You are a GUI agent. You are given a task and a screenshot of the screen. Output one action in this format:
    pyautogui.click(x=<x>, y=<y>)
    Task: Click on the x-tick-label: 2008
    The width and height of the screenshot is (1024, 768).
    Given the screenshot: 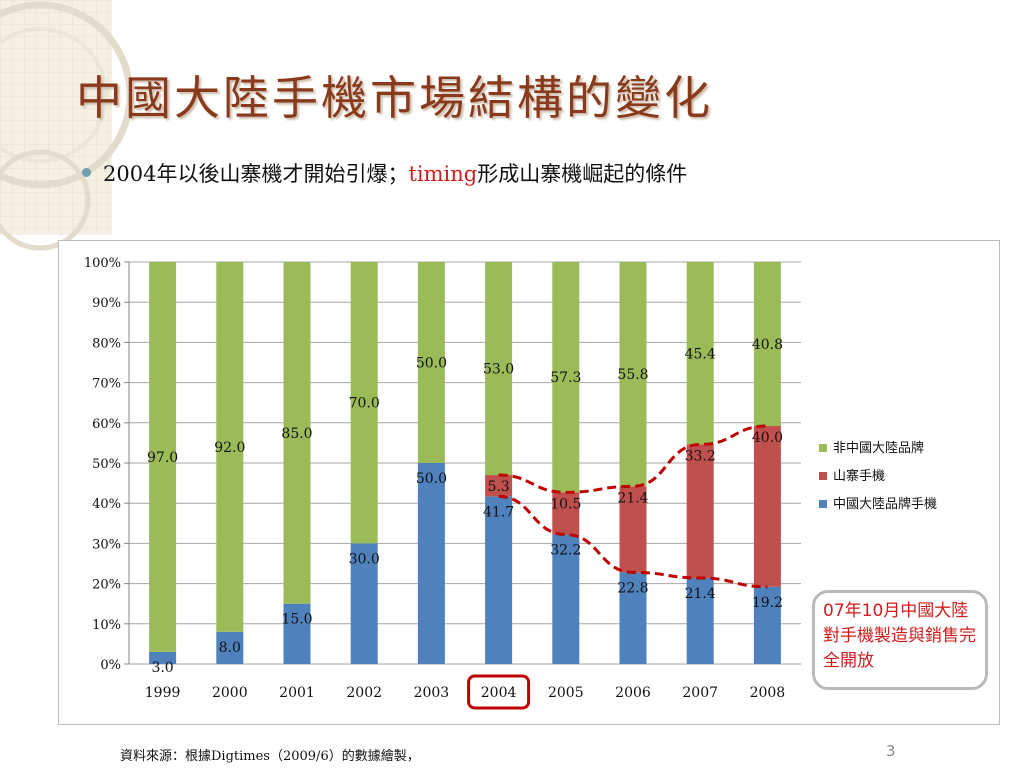 What is the action you would take?
    pyautogui.click(x=768, y=693)
    